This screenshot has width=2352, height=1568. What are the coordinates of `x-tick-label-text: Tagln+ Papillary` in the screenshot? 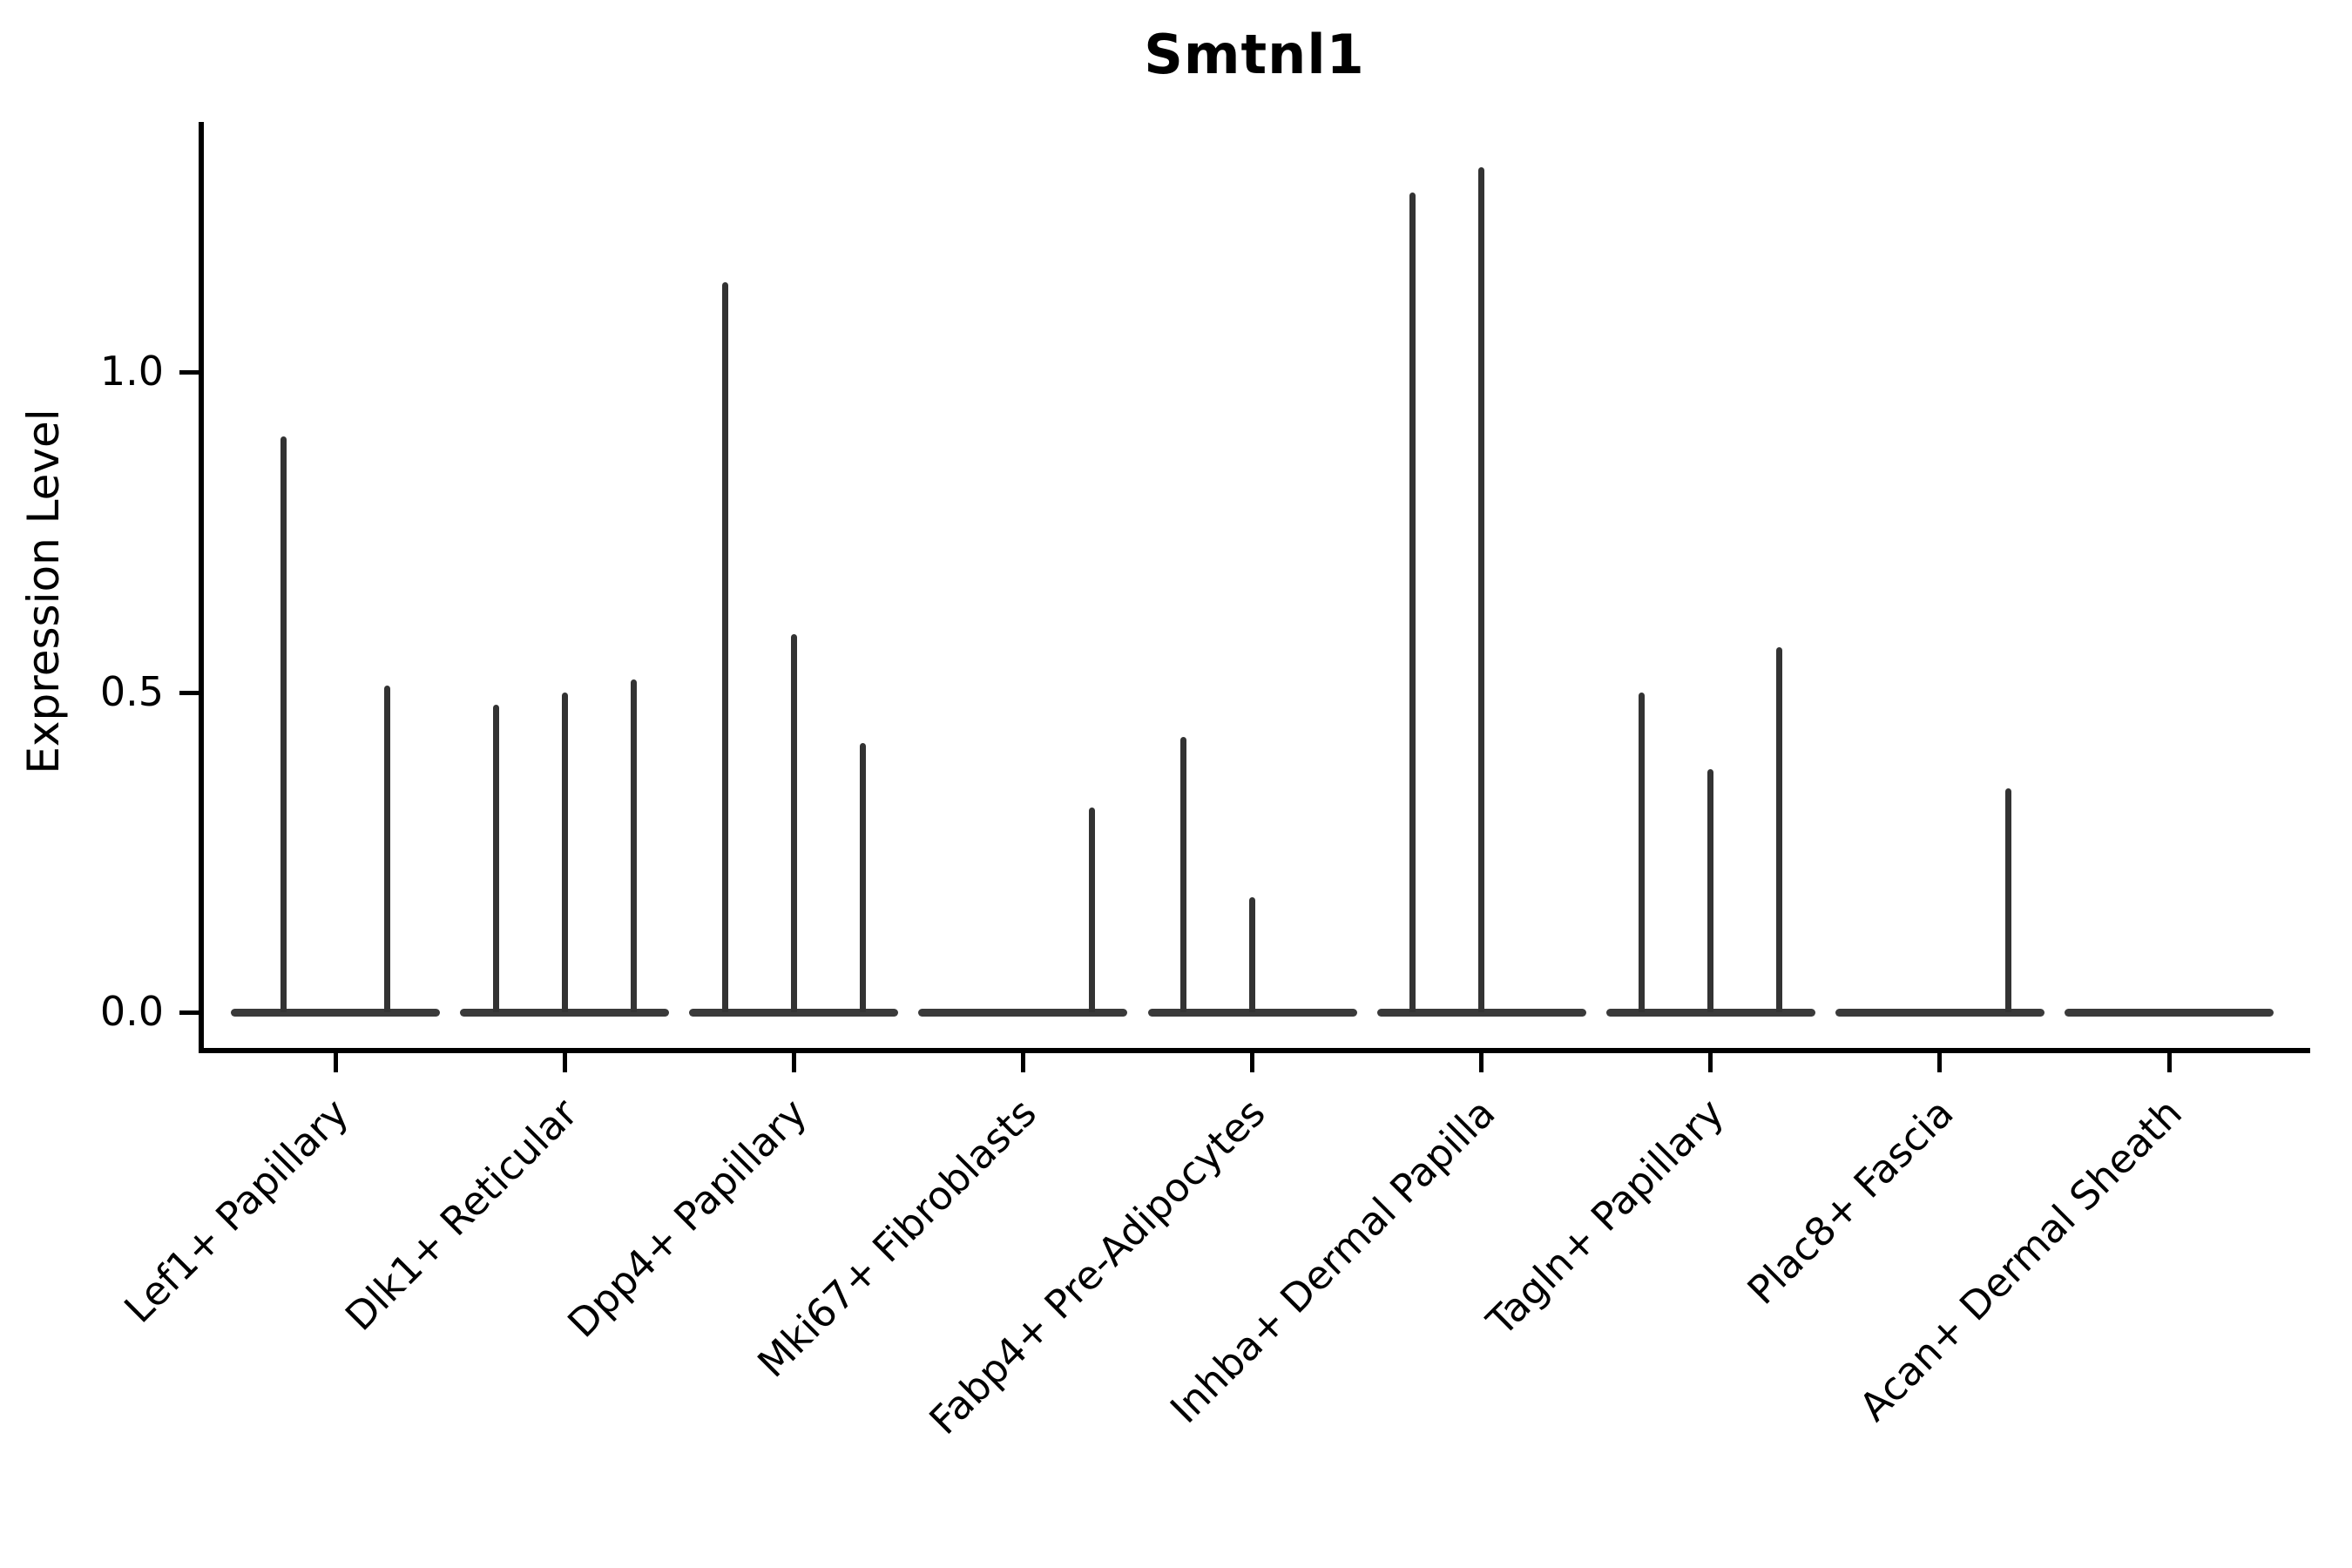 It's located at (1605, 1217).